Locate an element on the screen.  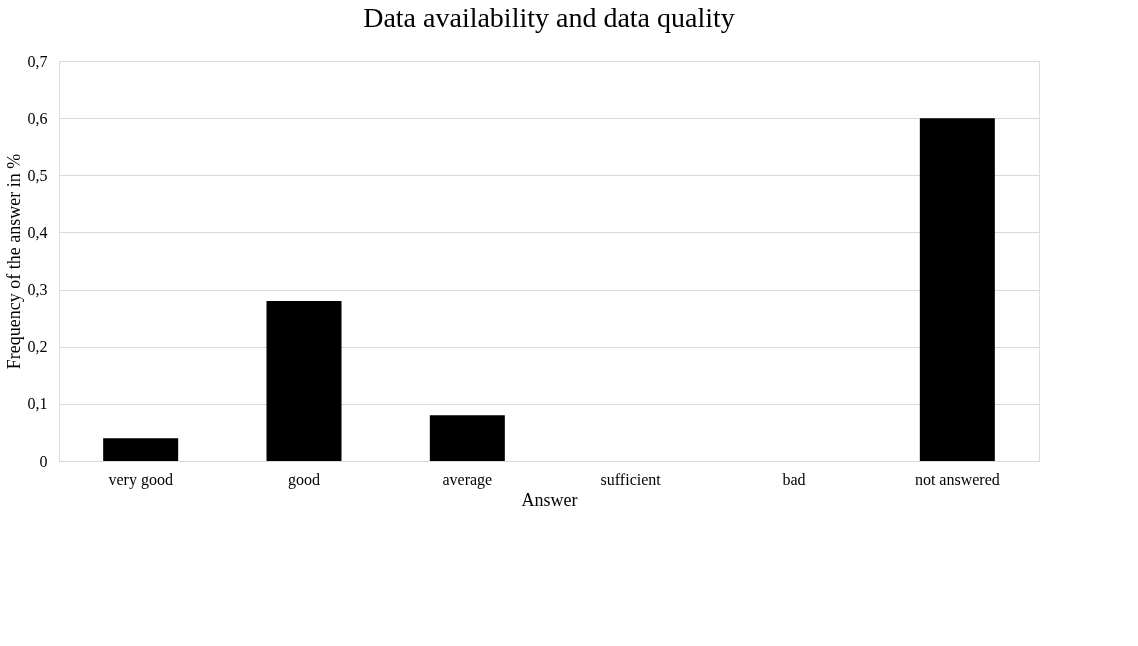
y-tick-label: 0,3 is located at coordinates (37, 290).